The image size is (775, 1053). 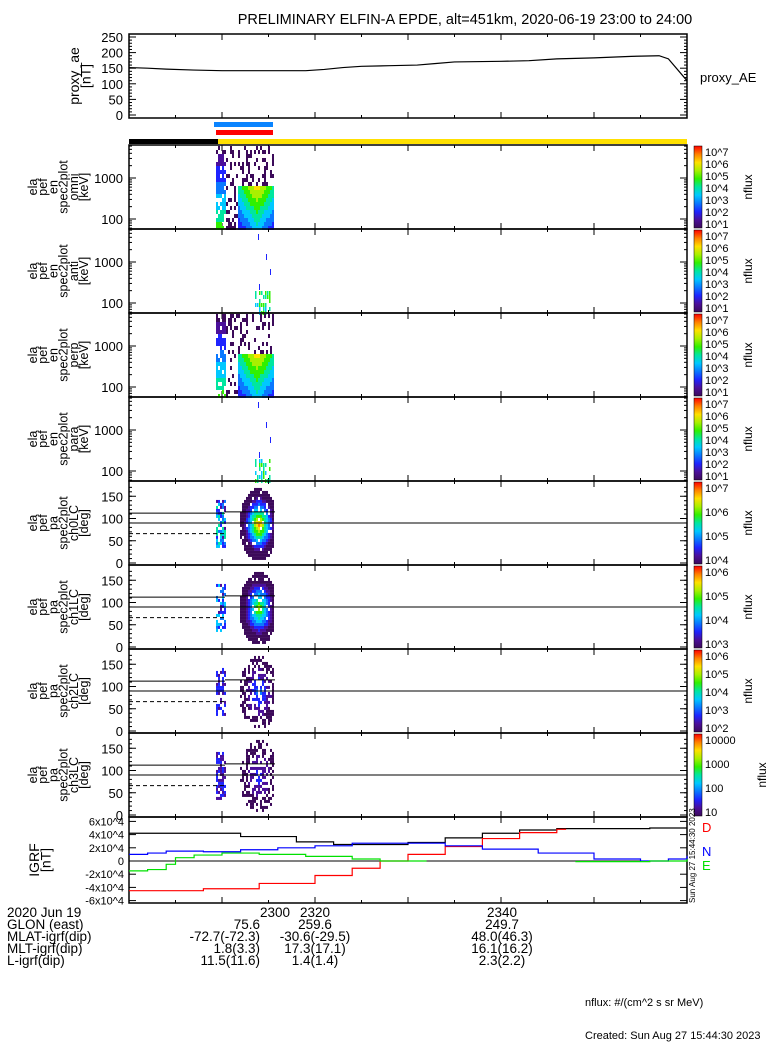 I want to click on colorbar-tick-label: 10^7, so click(x=717, y=153).